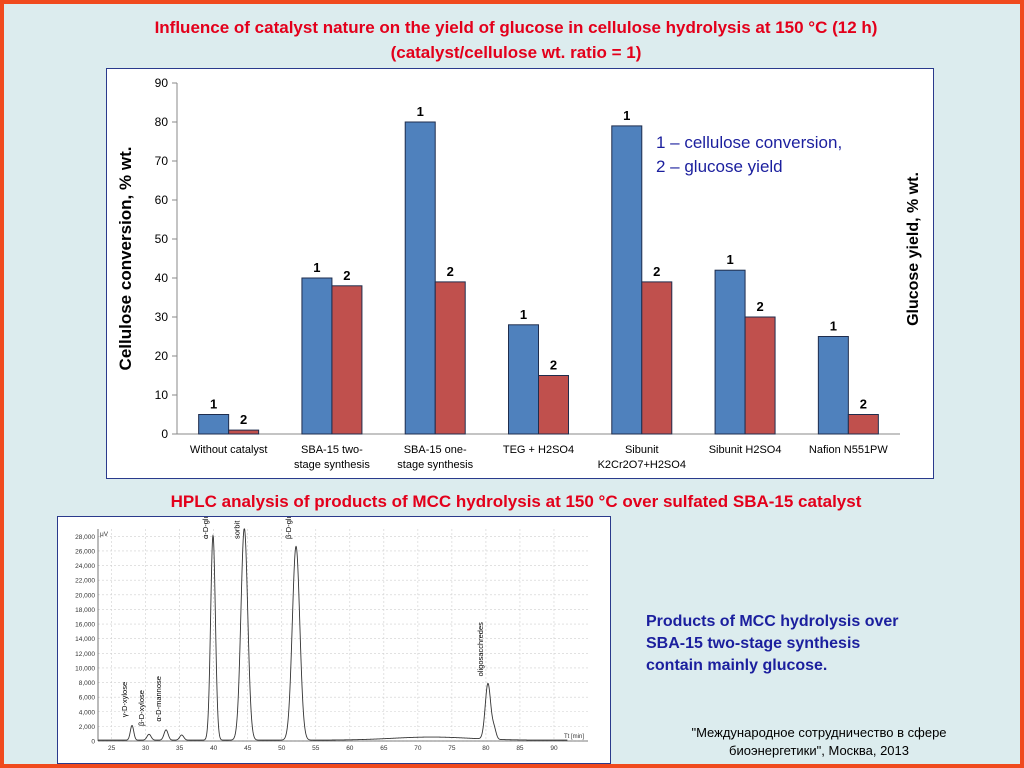 The image size is (1024, 768). I want to click on y-axis-title: Cellulose conversion, % wt., so click(125, 259).